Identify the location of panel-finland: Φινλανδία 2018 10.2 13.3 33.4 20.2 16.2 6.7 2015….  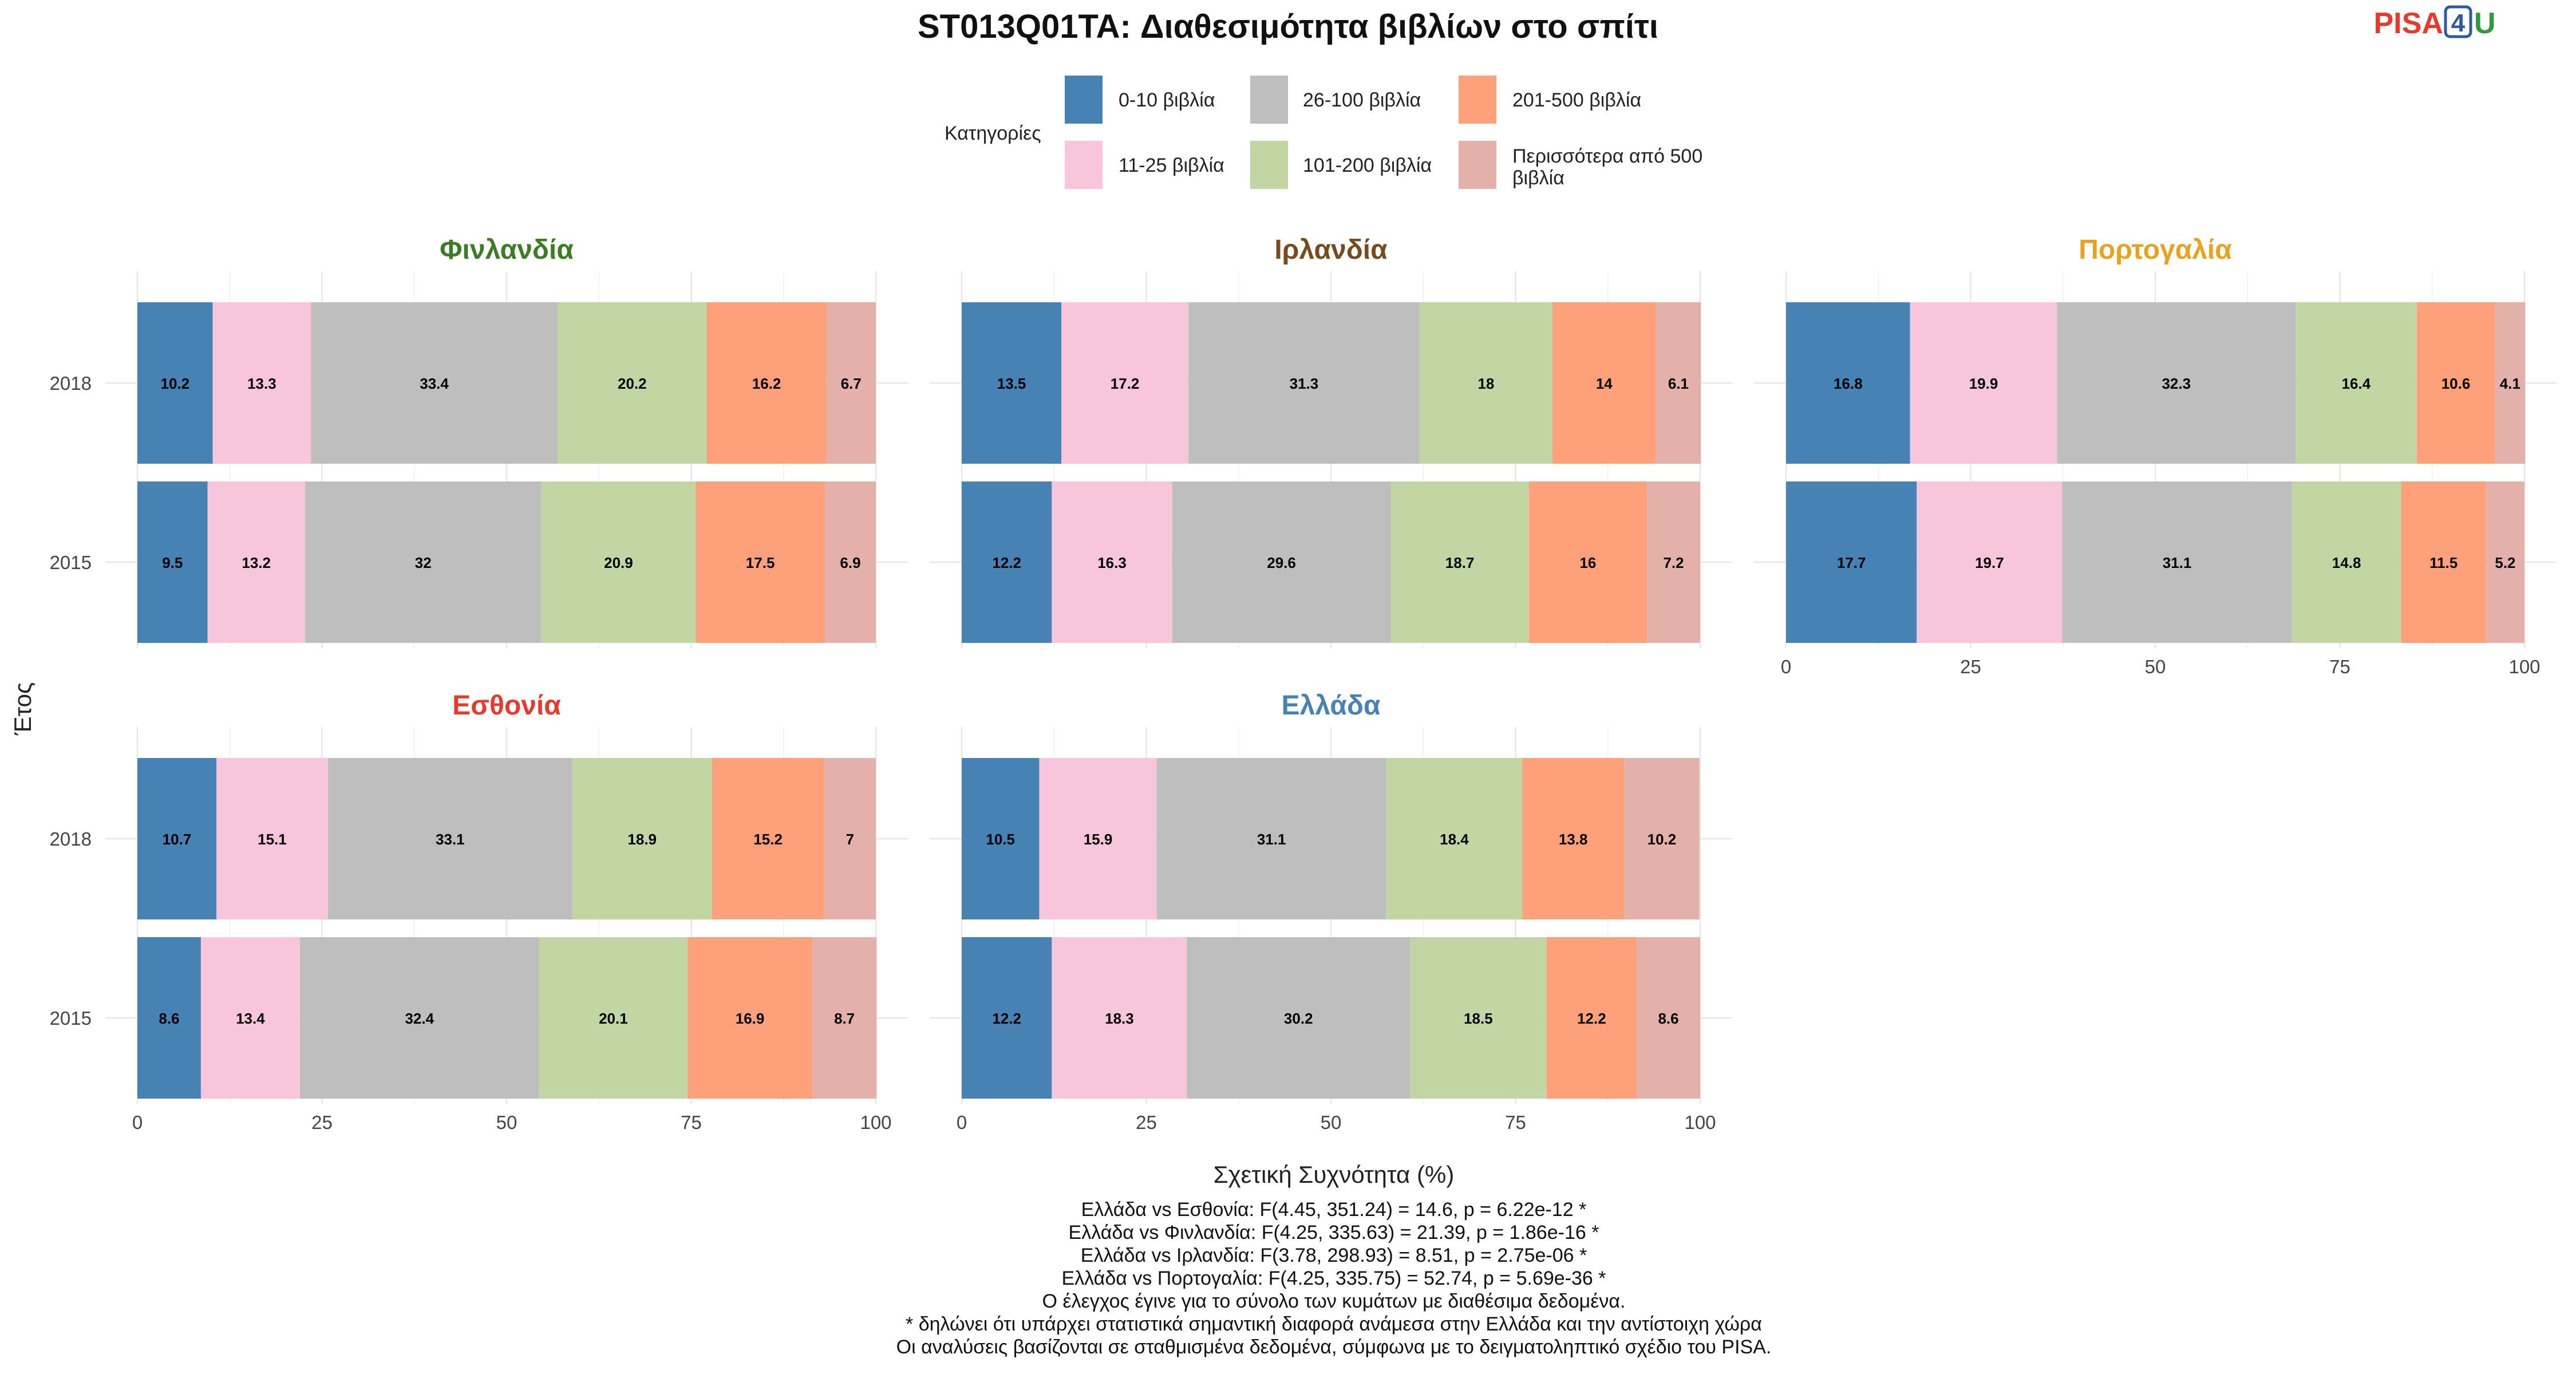
(479, 442).